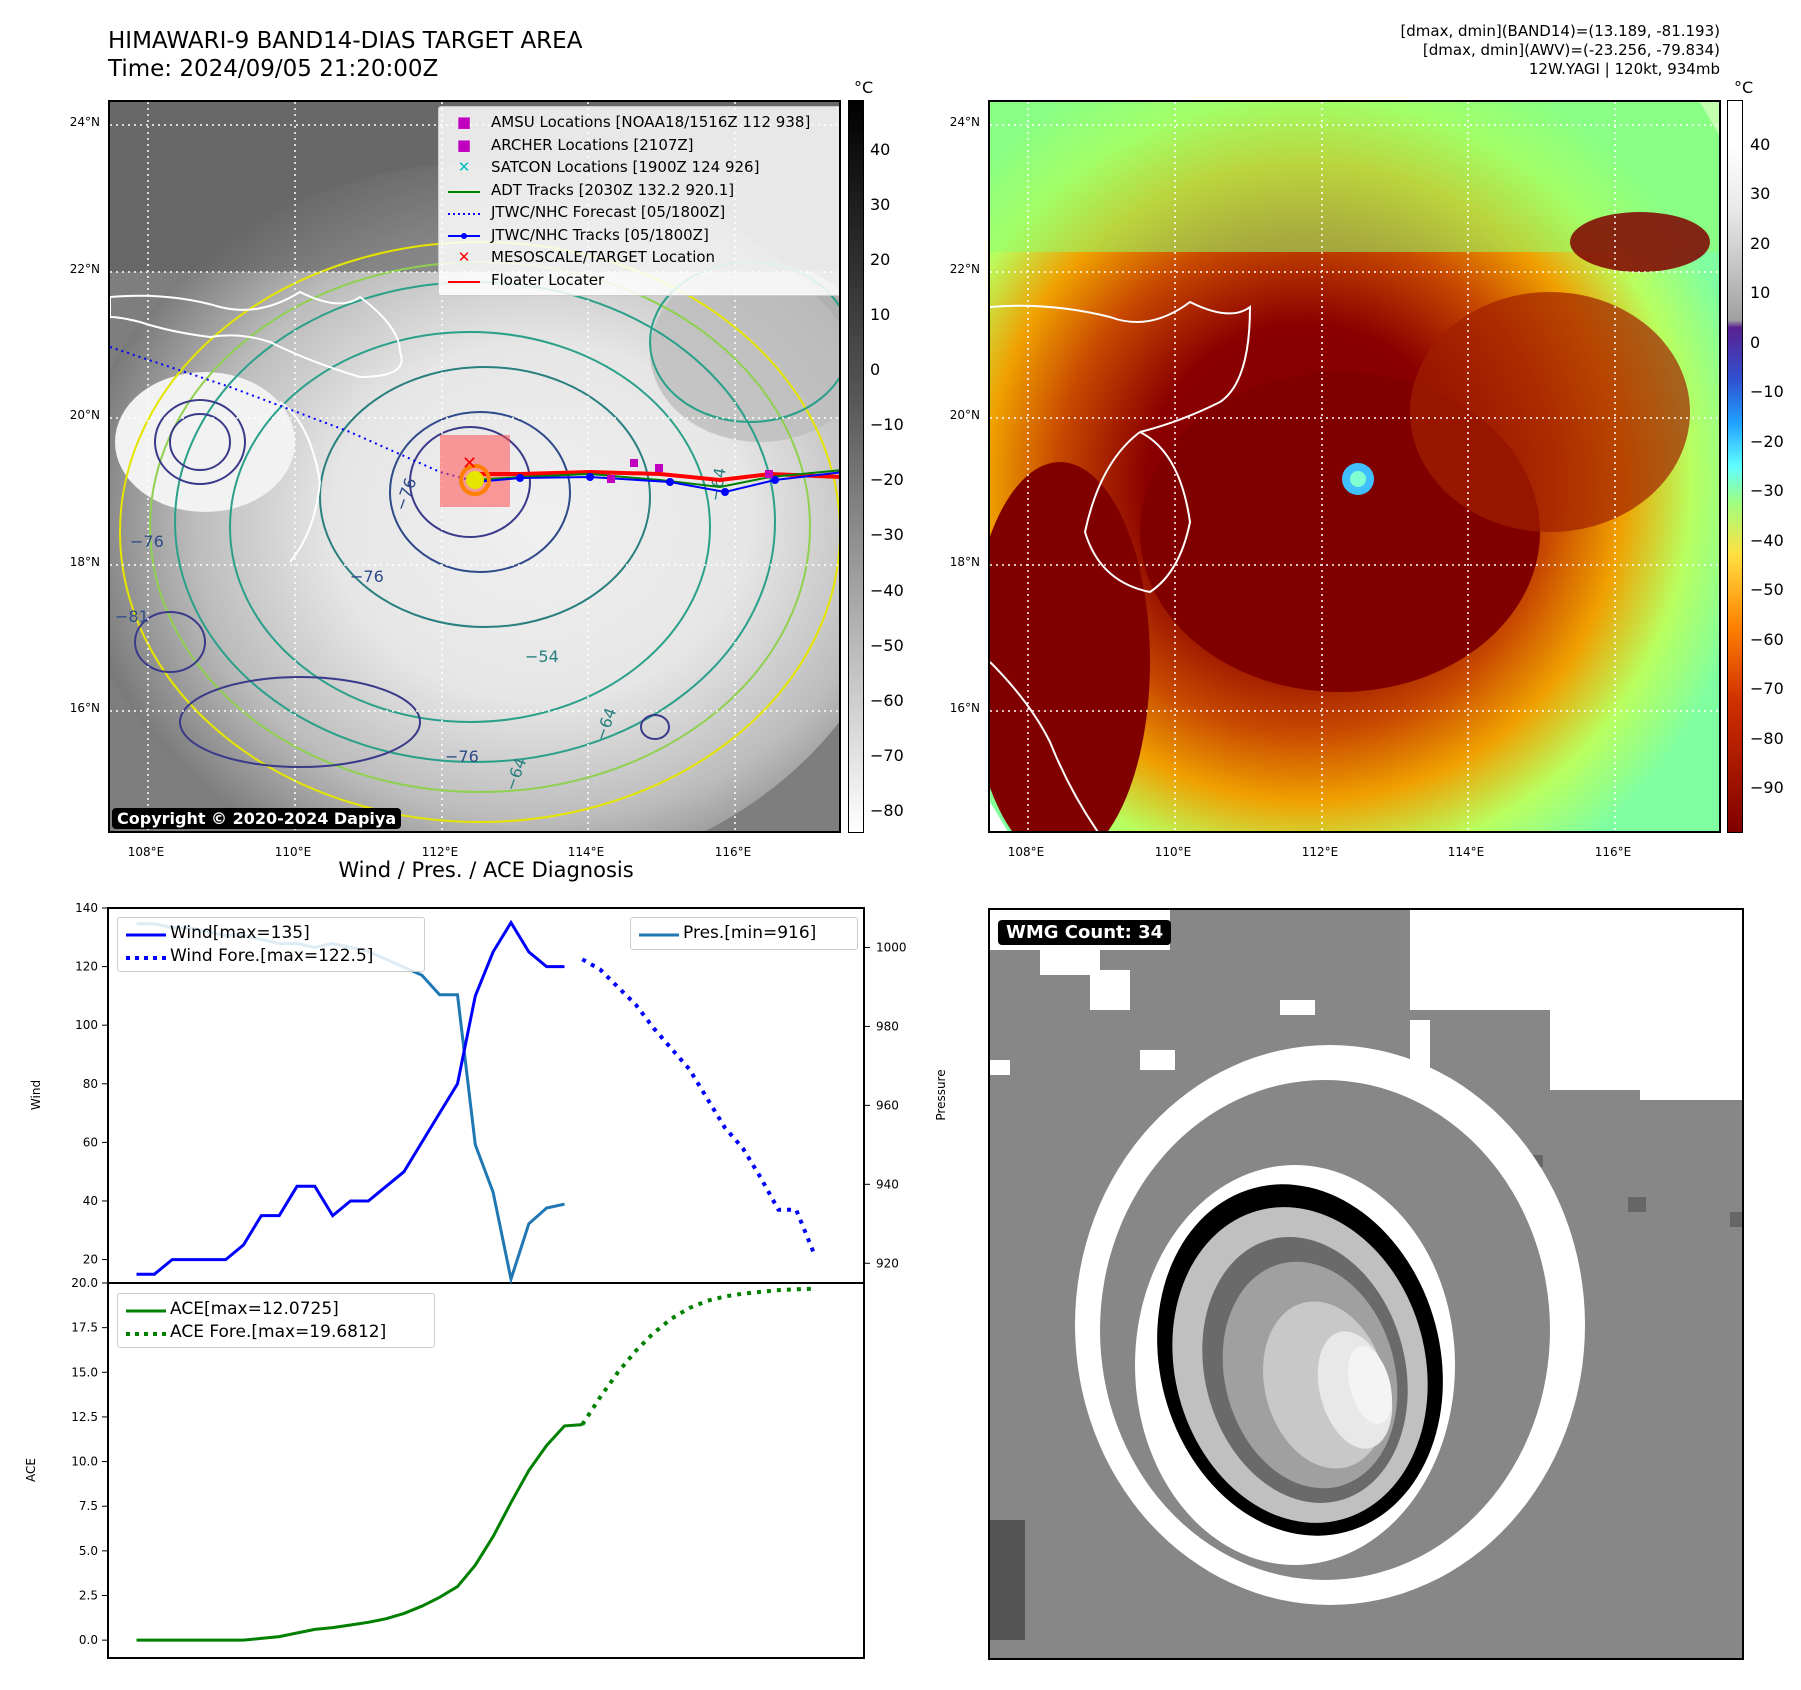 The height and width of the screenshot is (1690, 1801). I want to click on line-dot-icon, so click(464, 235).